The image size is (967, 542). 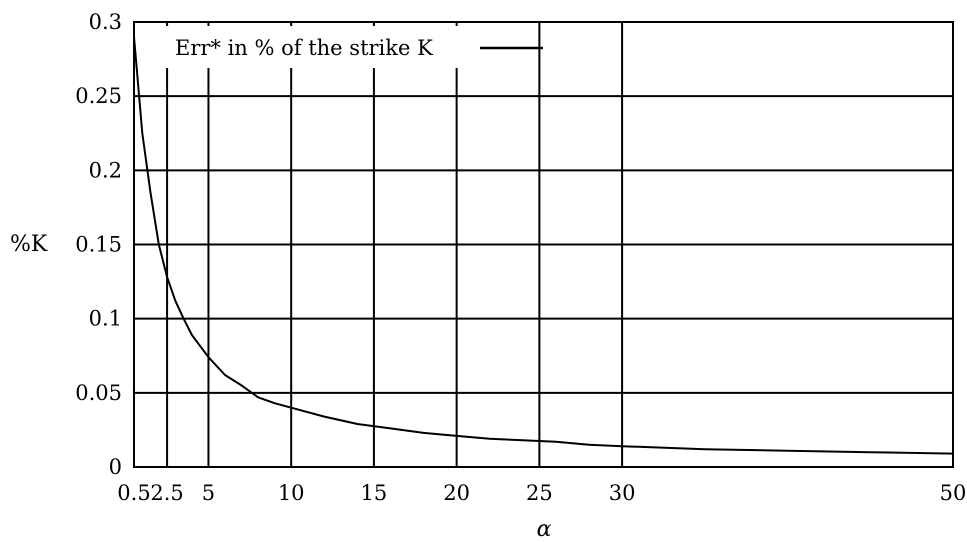 What do you see at coordinates (291, 493) in the screenshot?
I see `x-tick-label: 10` at bounding box center [291, 493].